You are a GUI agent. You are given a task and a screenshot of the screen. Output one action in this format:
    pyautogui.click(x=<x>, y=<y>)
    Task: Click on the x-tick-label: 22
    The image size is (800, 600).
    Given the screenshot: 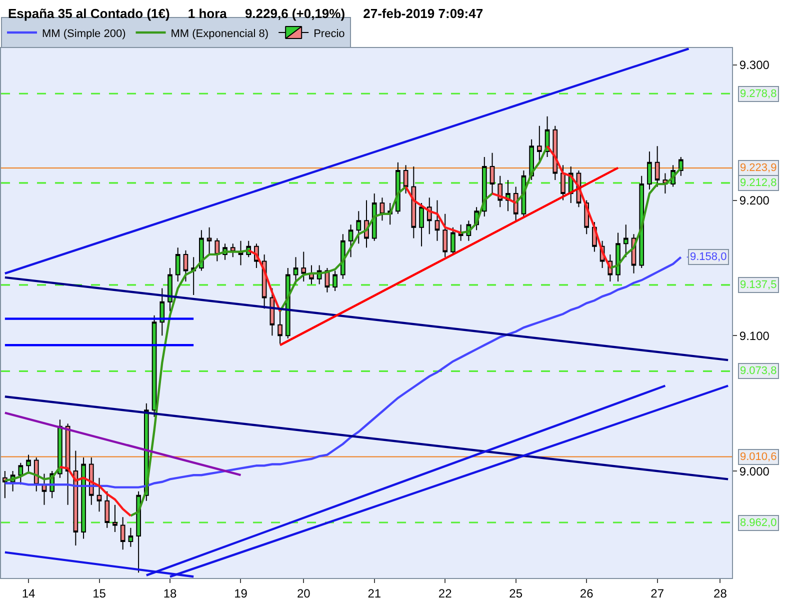 What is the action you would take?
    pyautogui.click(x=445, y=593)
    